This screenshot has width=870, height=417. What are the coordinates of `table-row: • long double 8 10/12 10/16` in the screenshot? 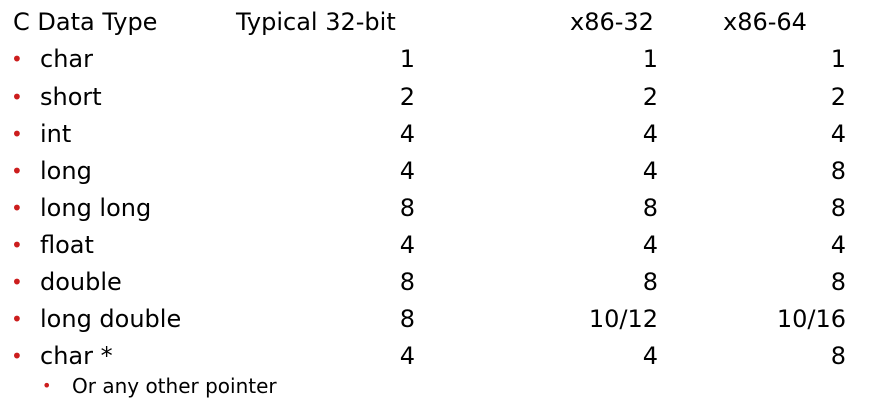 It's located at (435, 319).